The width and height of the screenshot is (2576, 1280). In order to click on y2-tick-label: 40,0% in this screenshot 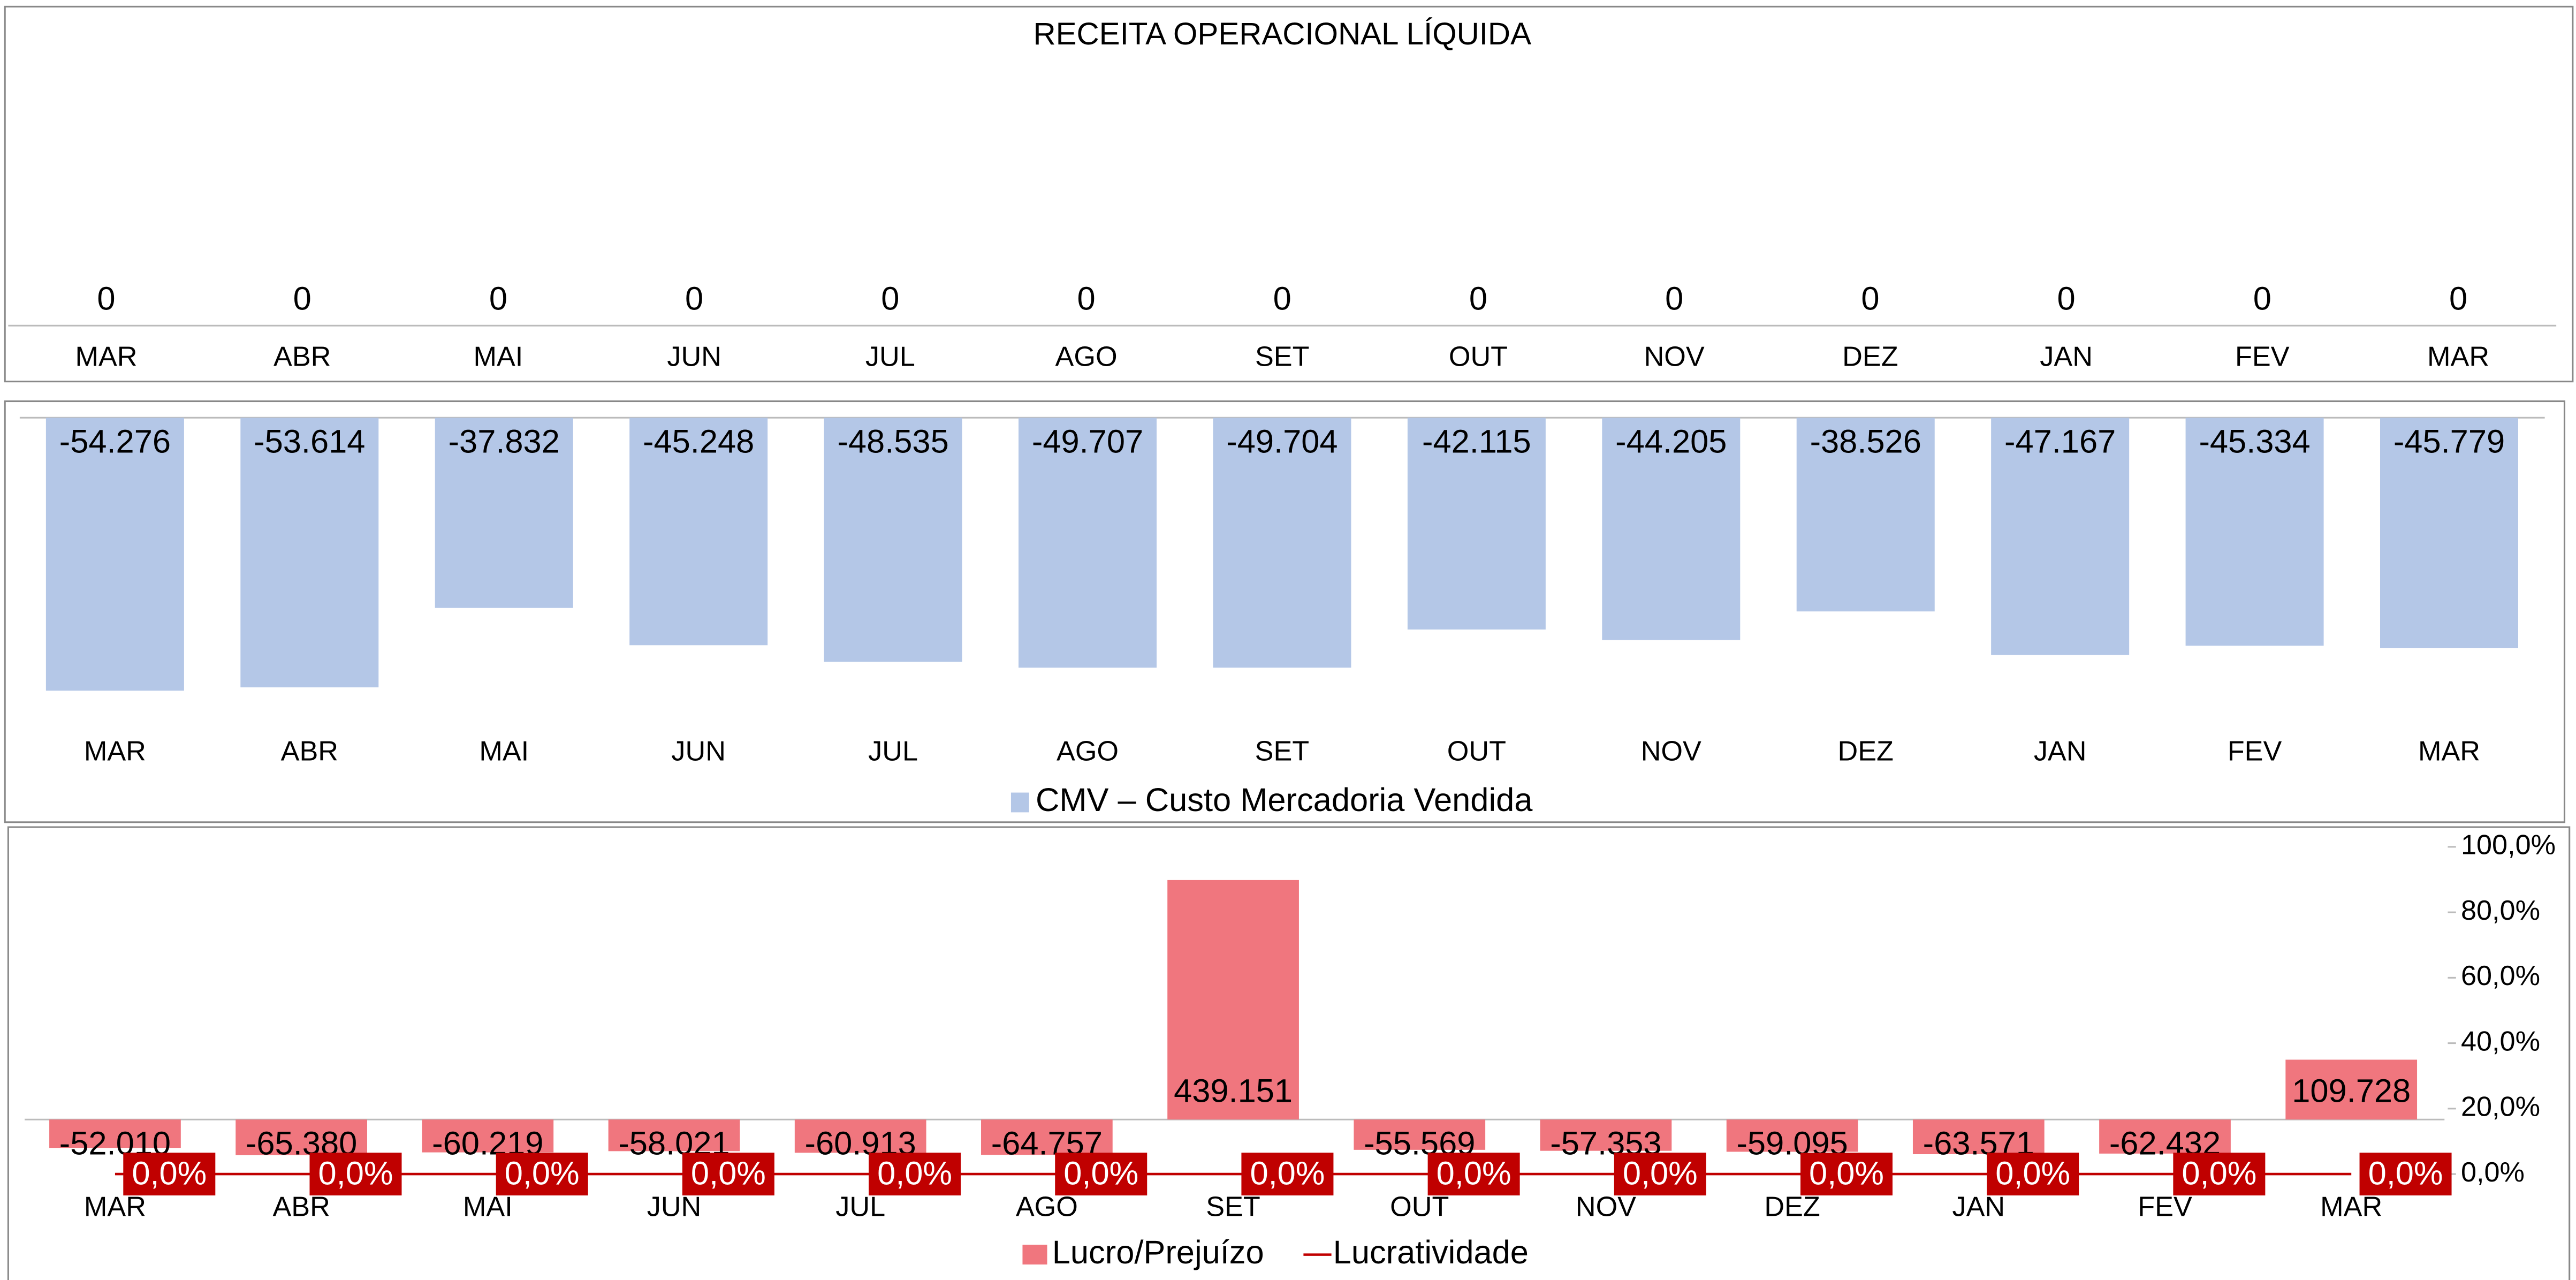, I will do `click(2500, 1041)`.